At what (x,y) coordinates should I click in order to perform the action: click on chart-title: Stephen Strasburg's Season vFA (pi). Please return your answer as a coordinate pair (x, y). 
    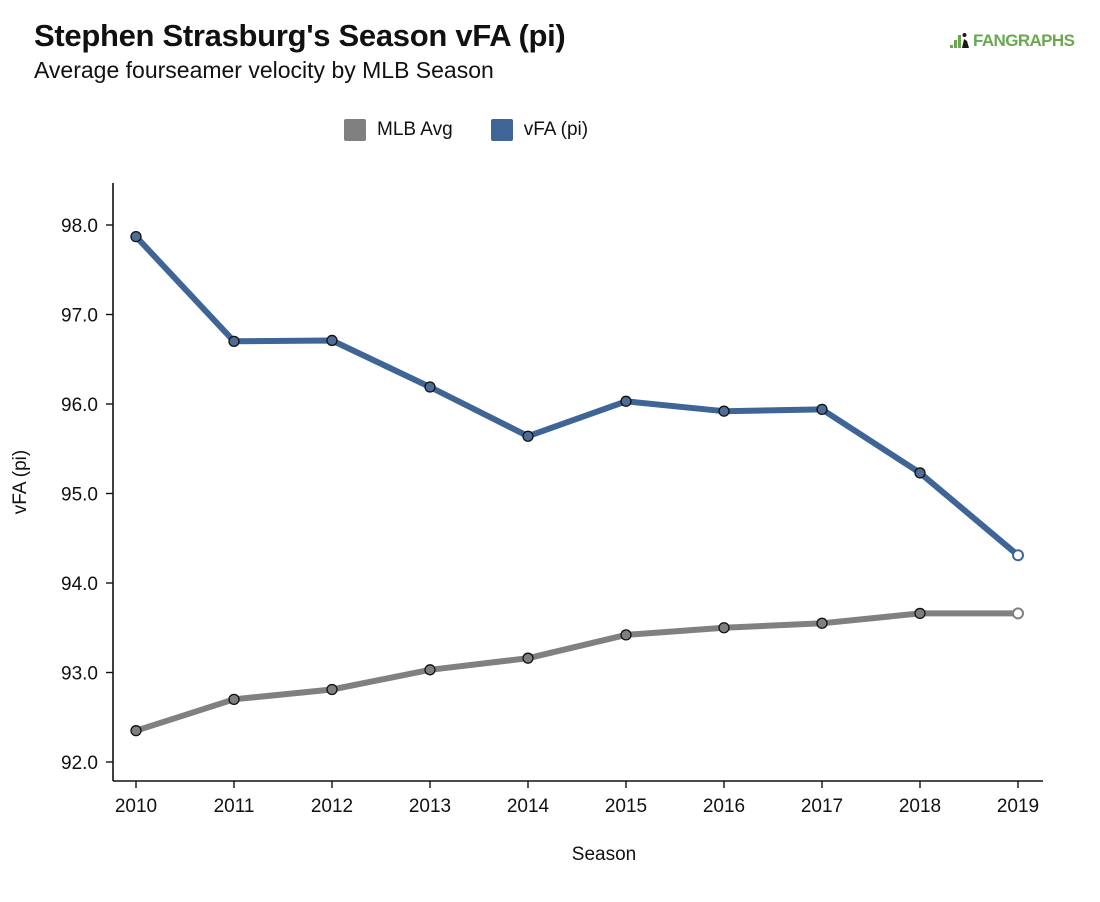
    Looking at the image, I should click on (300, 35).